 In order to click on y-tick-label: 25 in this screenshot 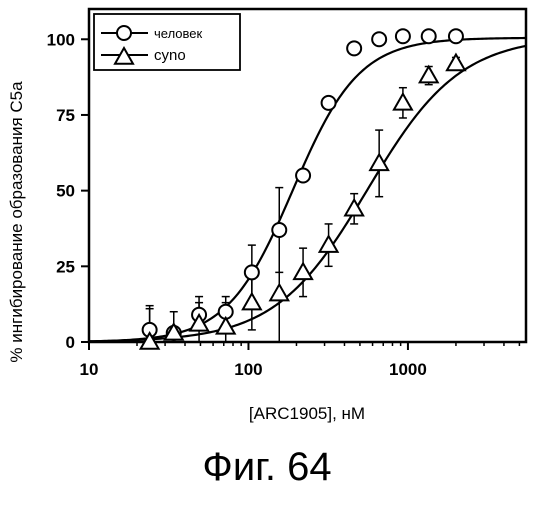, I will do `click(65, 266)`.